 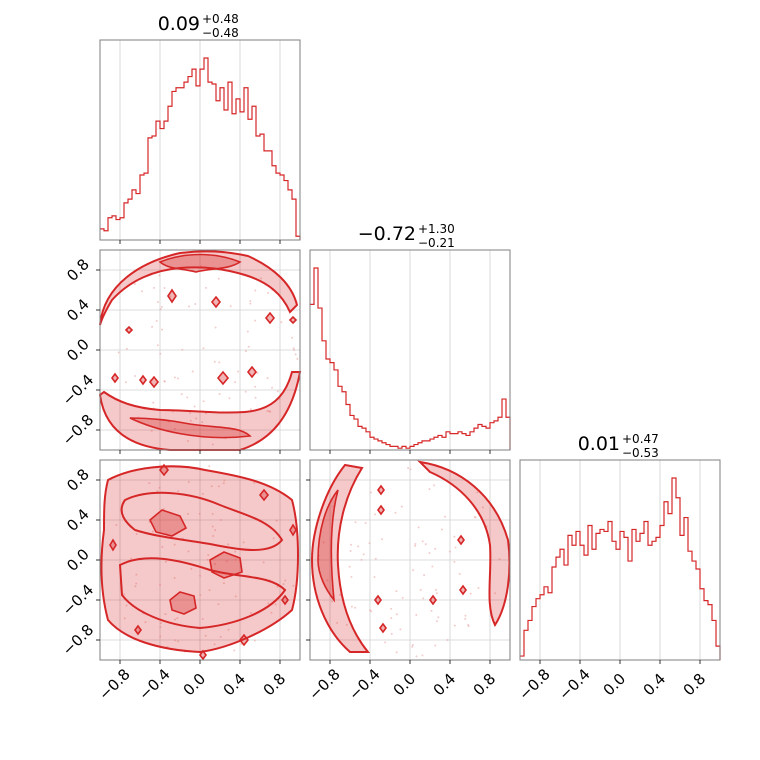 What do you see at coordinates (183, 603) in the screenshot?
I see `contour-p1-p3-core-c` at bounding box center [183, 603].